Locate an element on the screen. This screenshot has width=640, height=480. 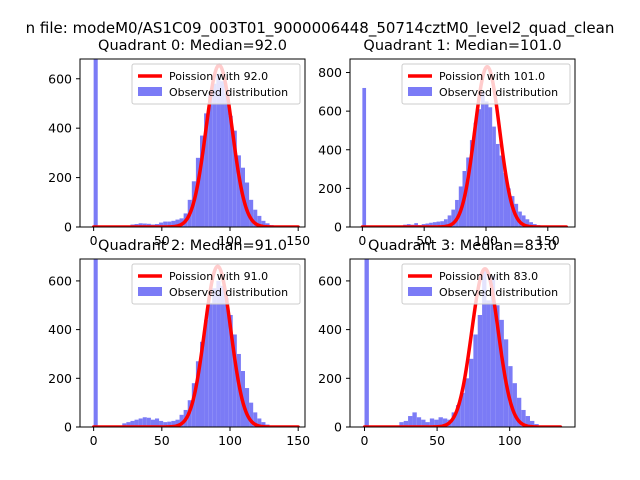
y-tick-label: 800 is located at coordinates (330, 72).